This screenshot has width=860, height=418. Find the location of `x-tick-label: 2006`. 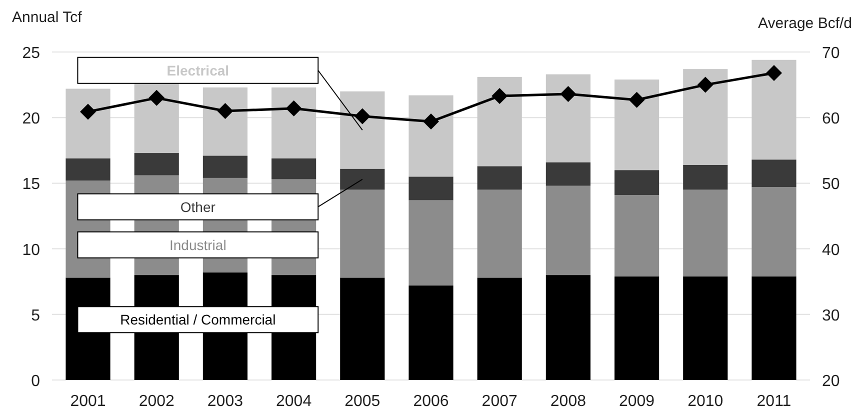

x-tick-label: 2006 is located at coordinates (431, 401).